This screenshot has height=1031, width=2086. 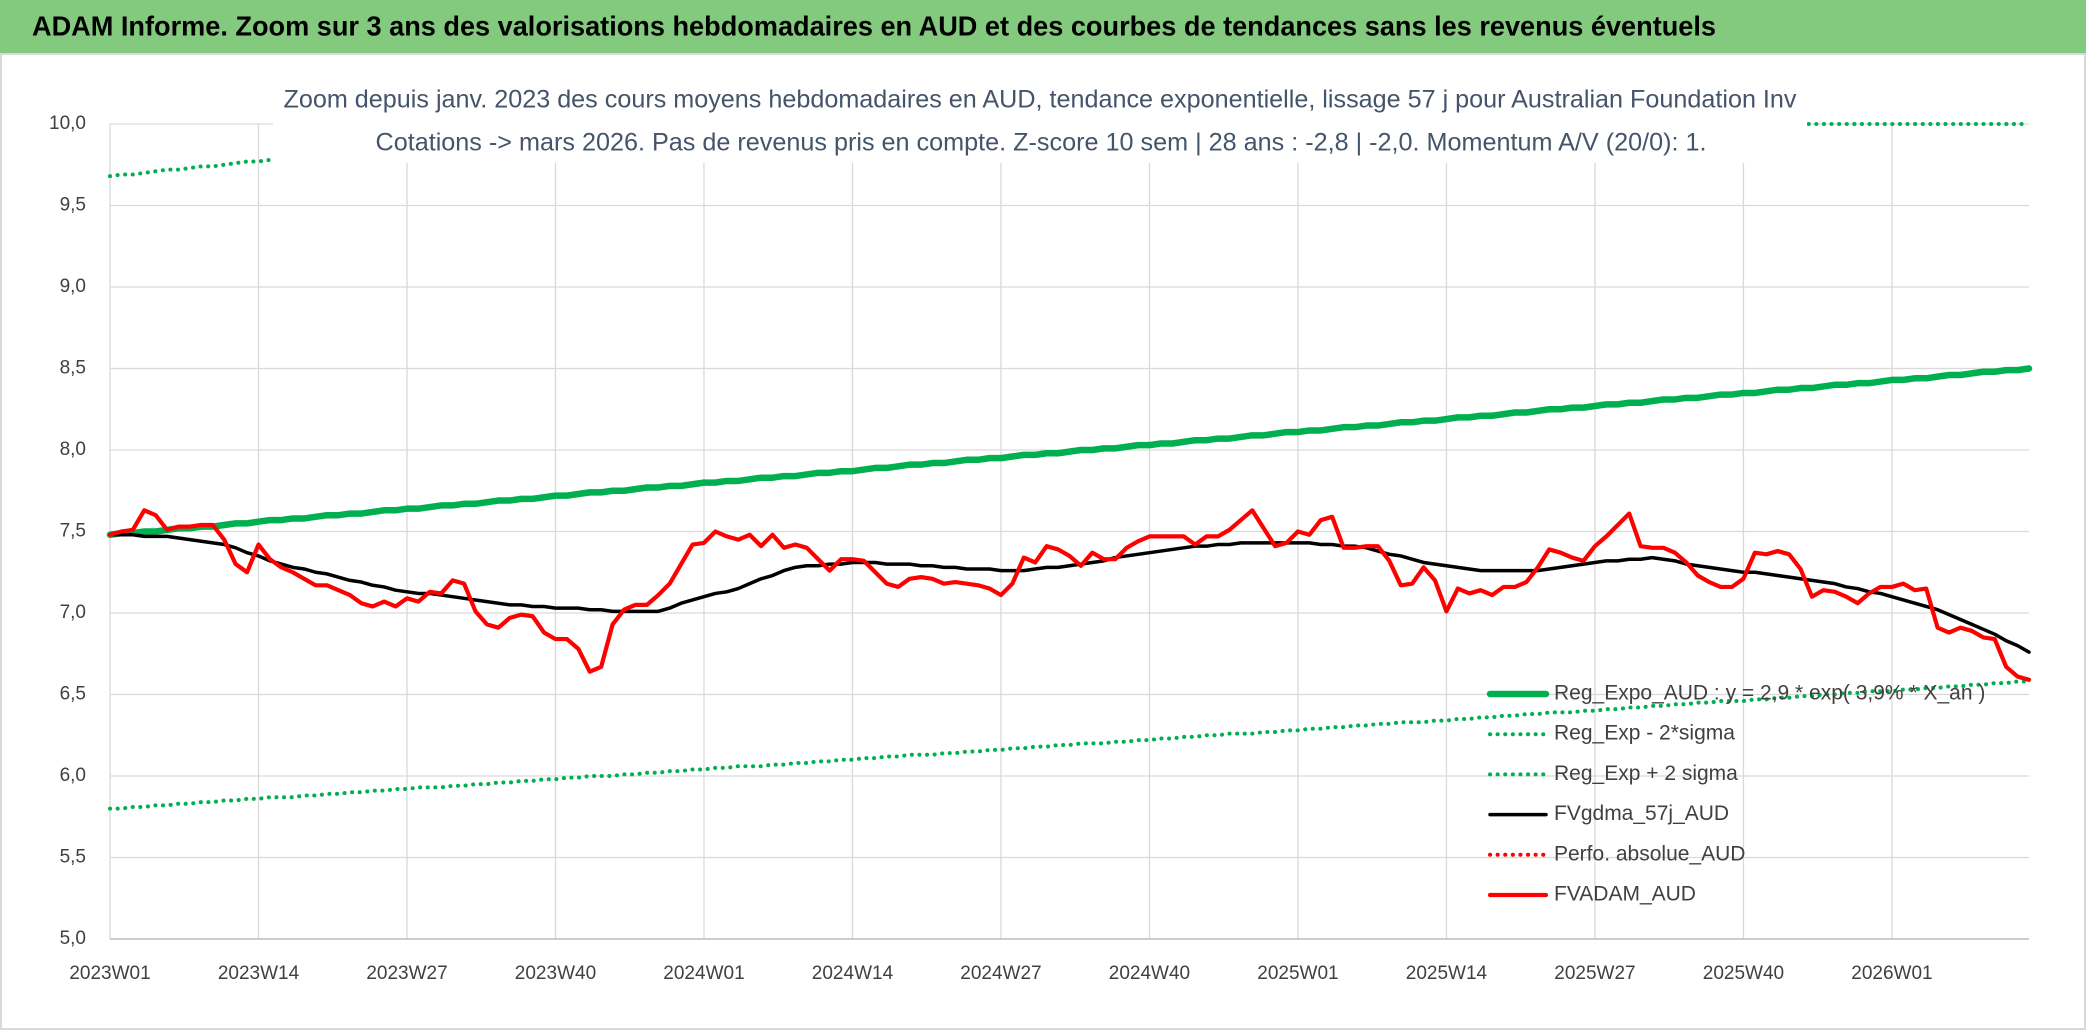 I want to click on x-tick-label: 2024W14, so click(x=853, y=973).